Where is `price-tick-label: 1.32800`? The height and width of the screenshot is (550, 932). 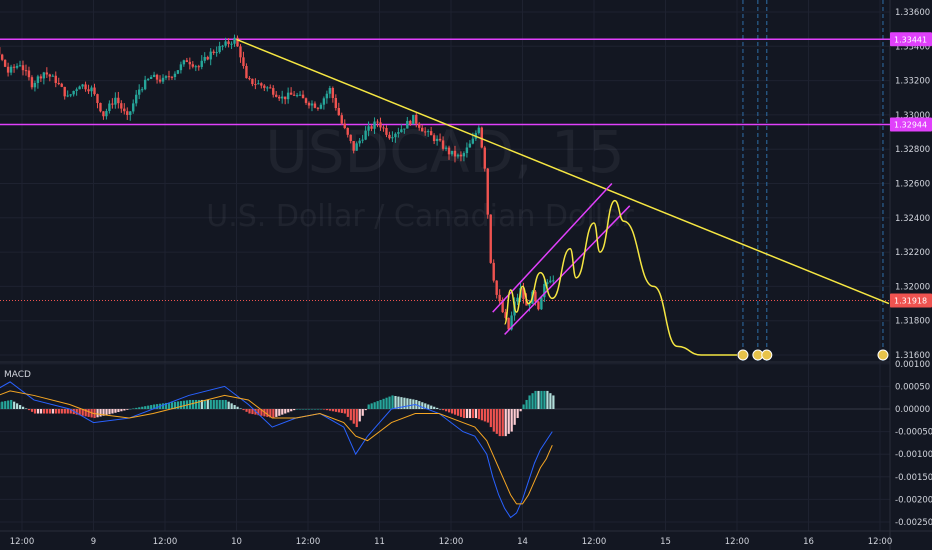
price-tick-label: 1.32800 is located at coordinates (912, 150).